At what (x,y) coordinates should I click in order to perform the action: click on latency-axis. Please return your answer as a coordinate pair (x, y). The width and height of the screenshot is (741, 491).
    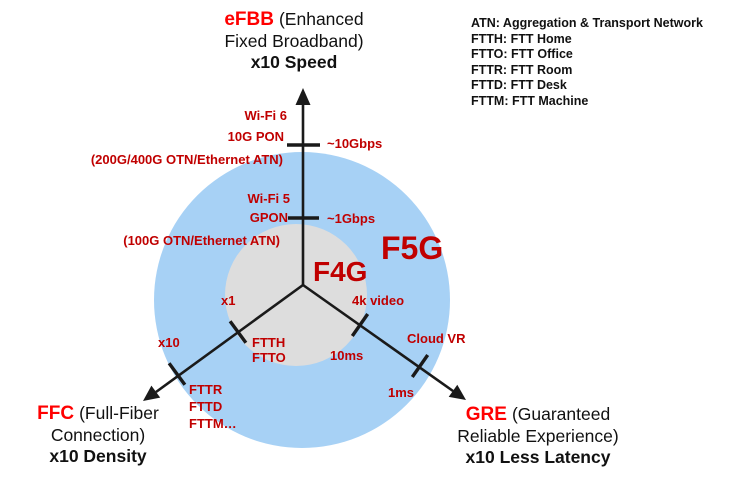
    Looking at the image, I should click on (384, 341).